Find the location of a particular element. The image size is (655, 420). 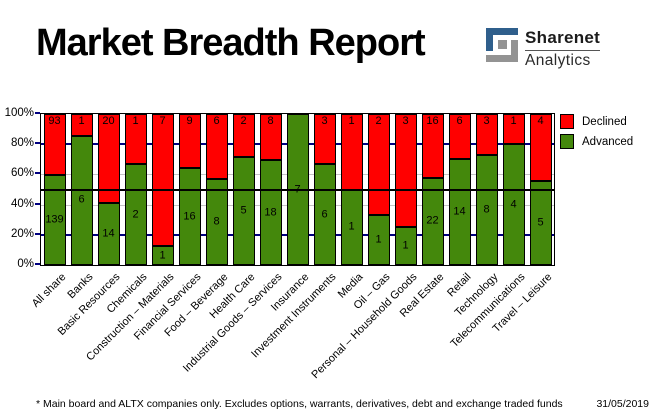

report-date: 31/05/2019 is located at coordinates (622, 404).